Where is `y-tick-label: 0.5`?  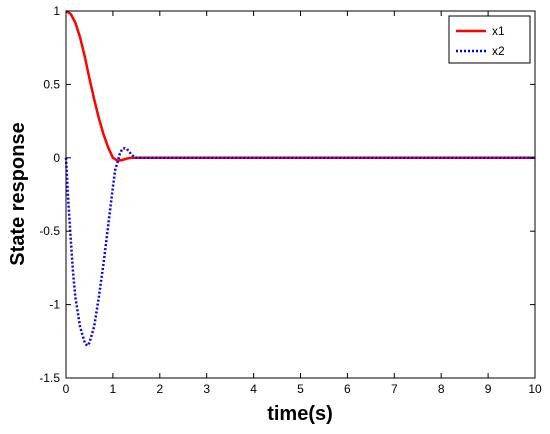
y-tick-label: 0.5 is located at coordinates (51, 84).